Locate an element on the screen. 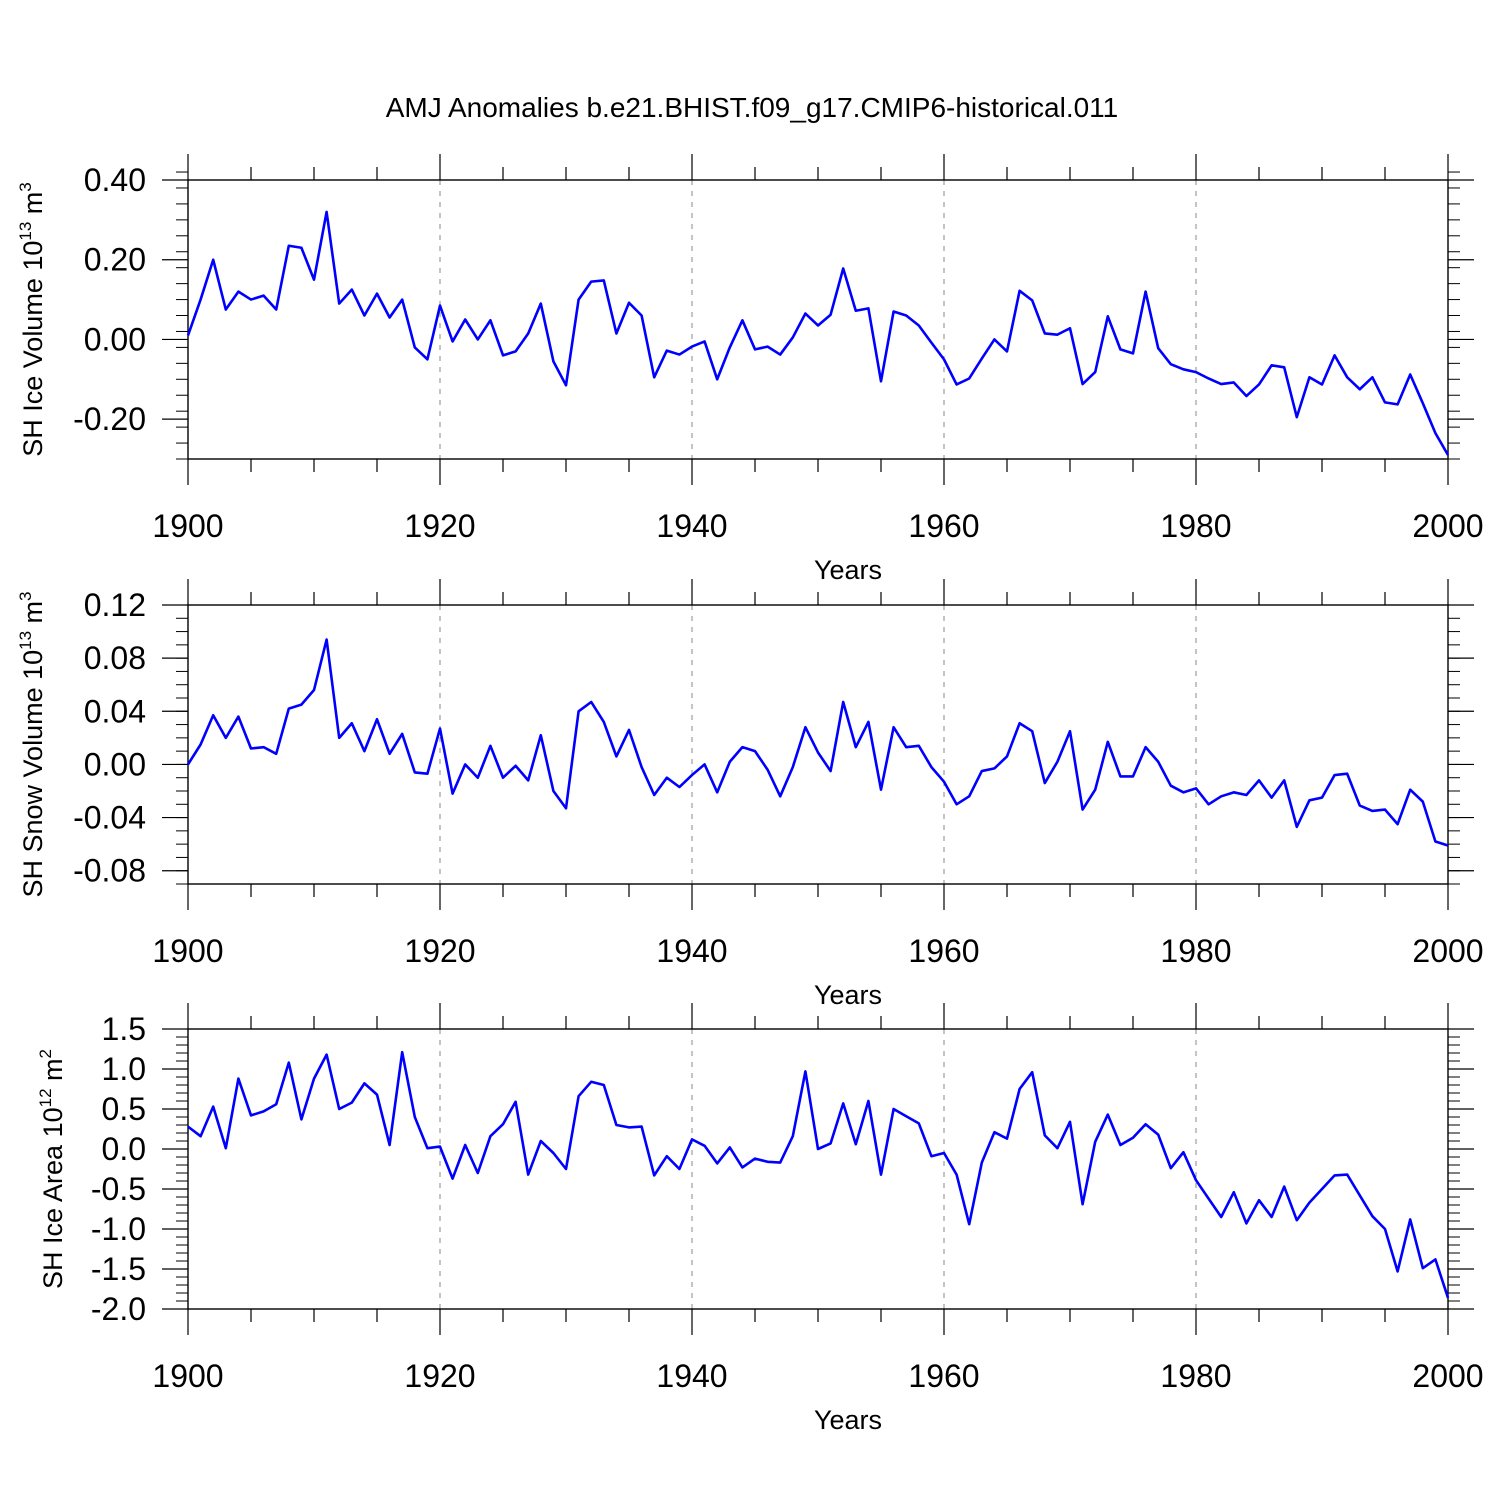 Image resolution: width=1500 pixels, height=1505 pixels. y-tick-label: -1.0 is located at coordinates (118, 1229).